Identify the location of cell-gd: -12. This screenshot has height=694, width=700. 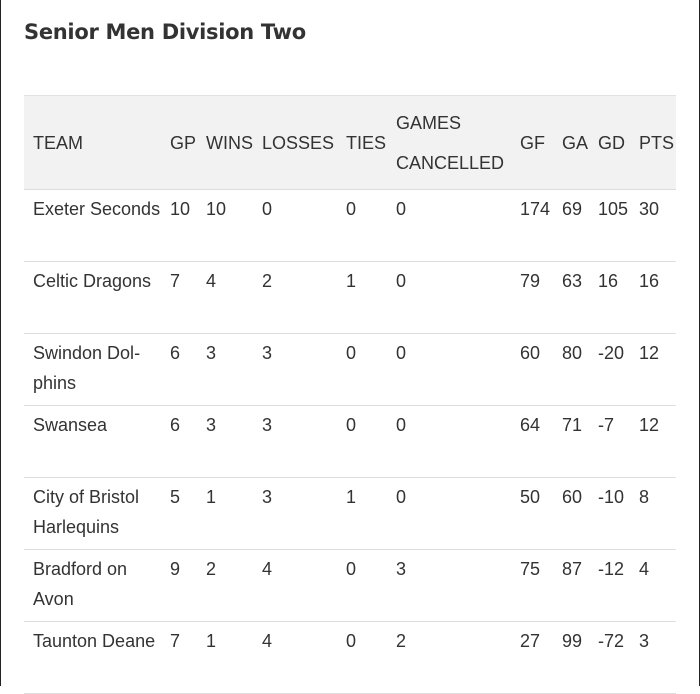
(609, 585).